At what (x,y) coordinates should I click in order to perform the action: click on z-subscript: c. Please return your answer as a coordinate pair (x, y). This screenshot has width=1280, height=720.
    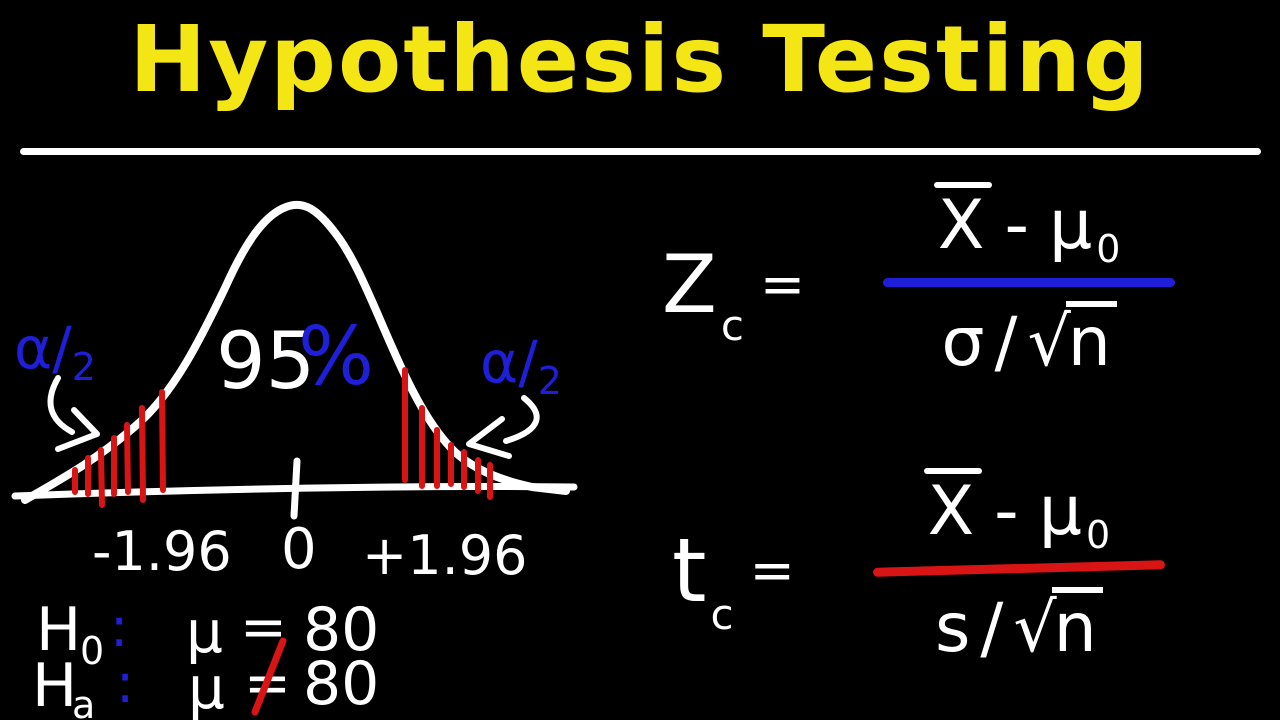
    Looking at the image, I should click on (732, 325).